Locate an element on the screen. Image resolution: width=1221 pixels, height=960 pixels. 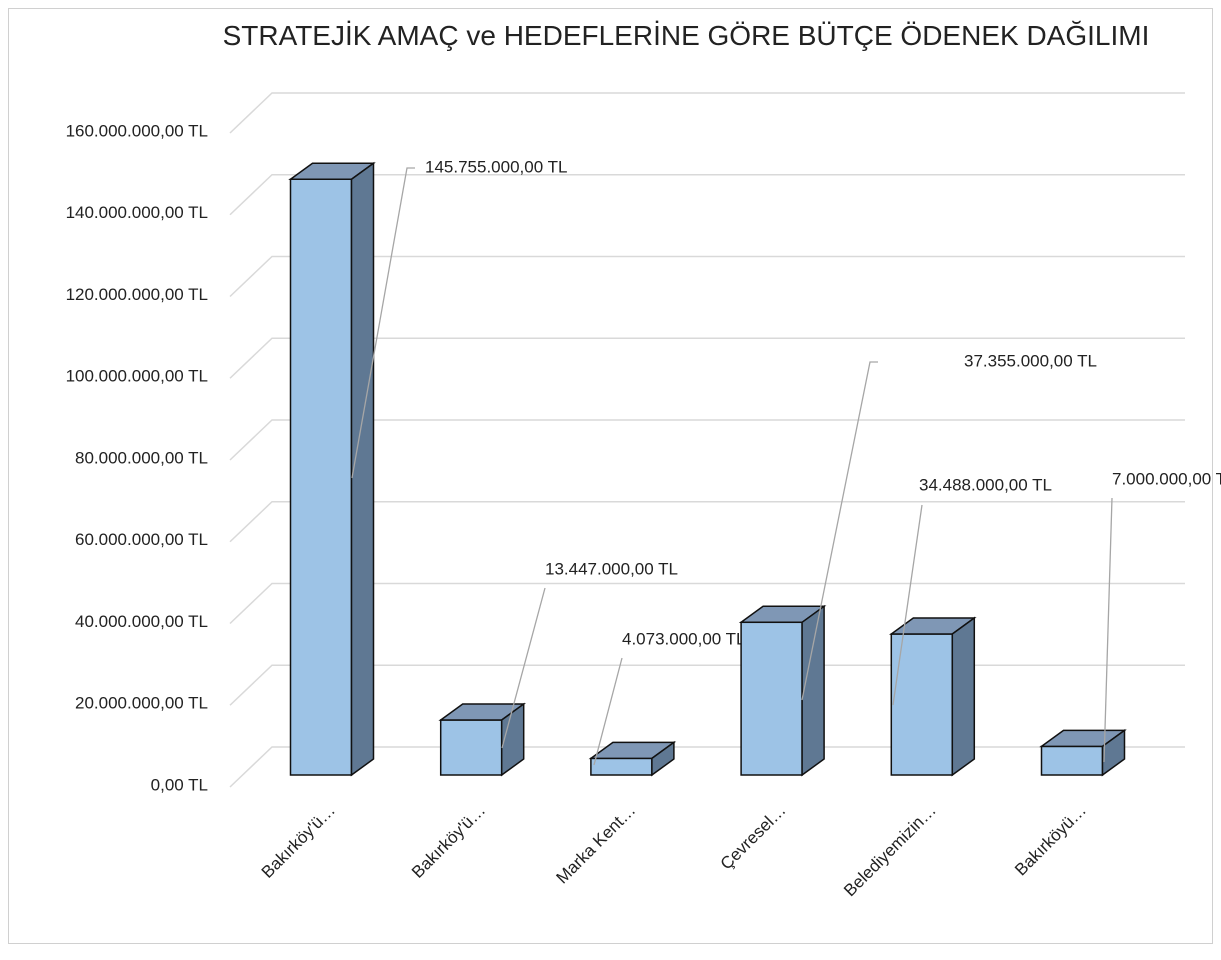
y-tick-label: 0,00 TL is located at coordinates (179, 784).